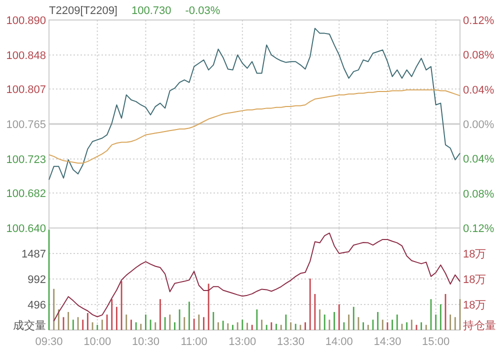 The height and width of the screenshot is (350, 500). Describe the element at coordinates (478, 125) in the screenshot. I see `y2-tick-label: 0.00%` at that location.